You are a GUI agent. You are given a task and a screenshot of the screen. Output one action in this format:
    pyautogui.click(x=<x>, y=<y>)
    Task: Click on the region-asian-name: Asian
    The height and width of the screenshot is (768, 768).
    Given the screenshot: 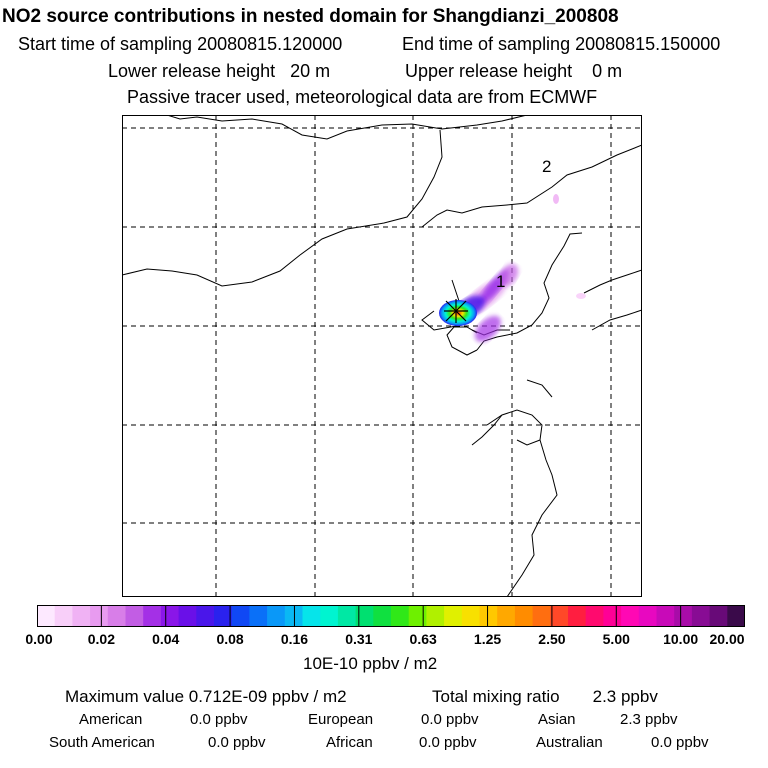 What is the action you would take?
    pyautogui.click(x=557, y=719)
    